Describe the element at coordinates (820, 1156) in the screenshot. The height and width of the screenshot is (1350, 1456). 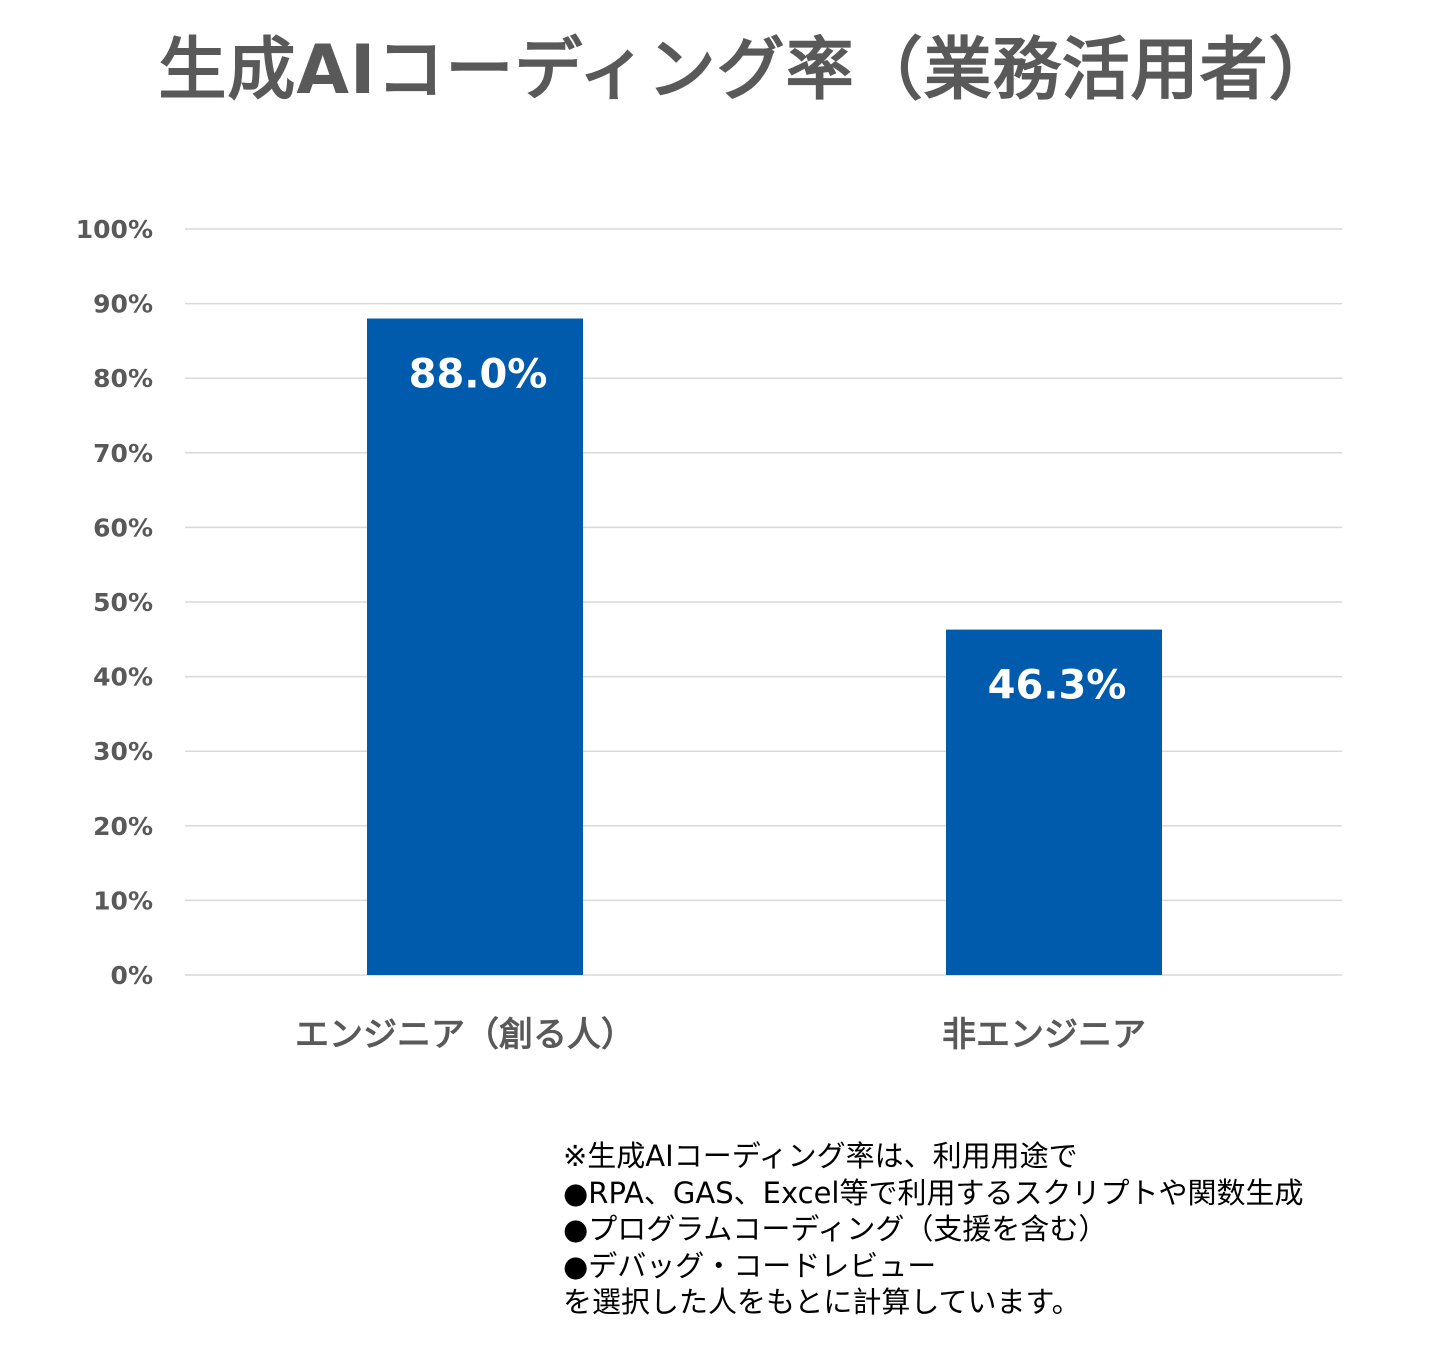
I see `footnote-line: ※生成AIコーディング率は、利用用途で` at that location.